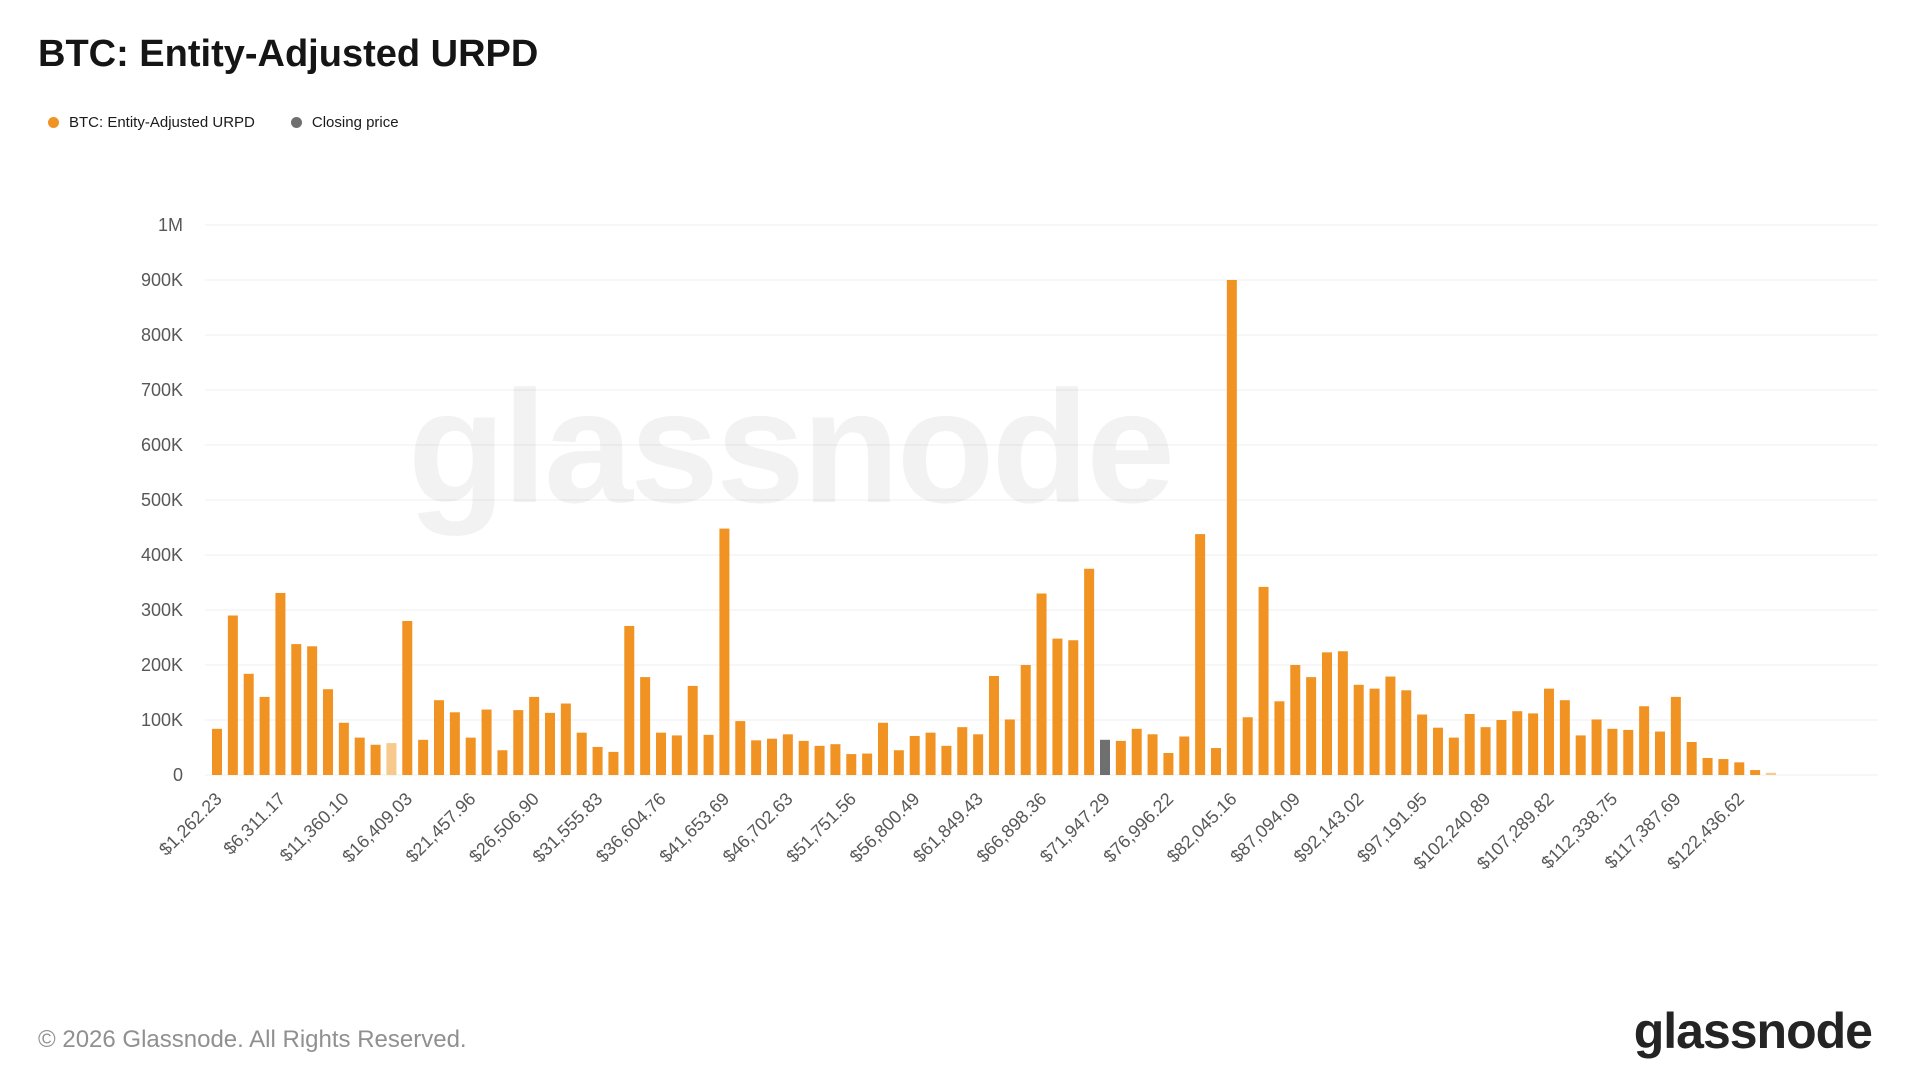 The height and width of the screenshot is (1080, 1920). Describe the element at coordinates (344, 122) in the screenshot. I see `legend-item-closing-price: Closing price` at that location.